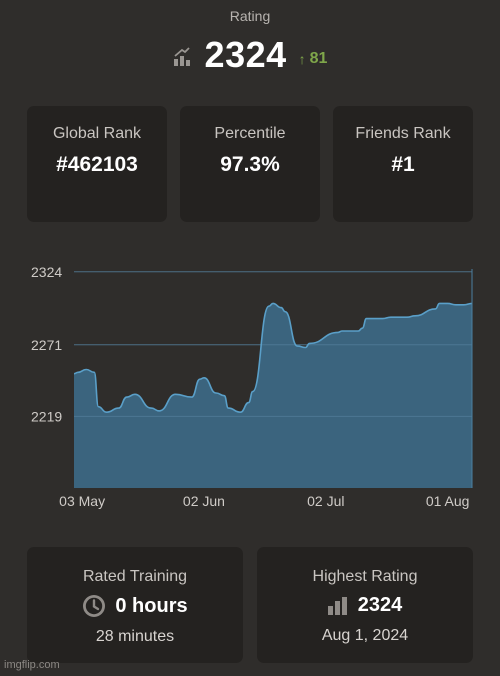  I want to click on percentile-label: Percentile, so click(250, 133).